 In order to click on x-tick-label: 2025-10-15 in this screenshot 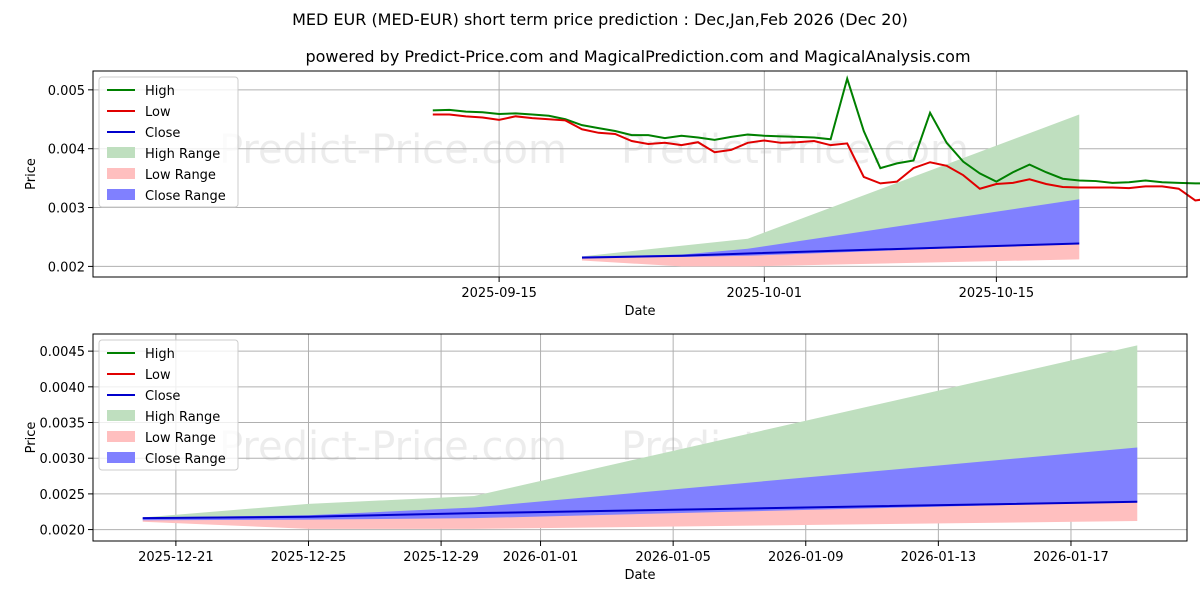, I will do `click(997, 293)`.